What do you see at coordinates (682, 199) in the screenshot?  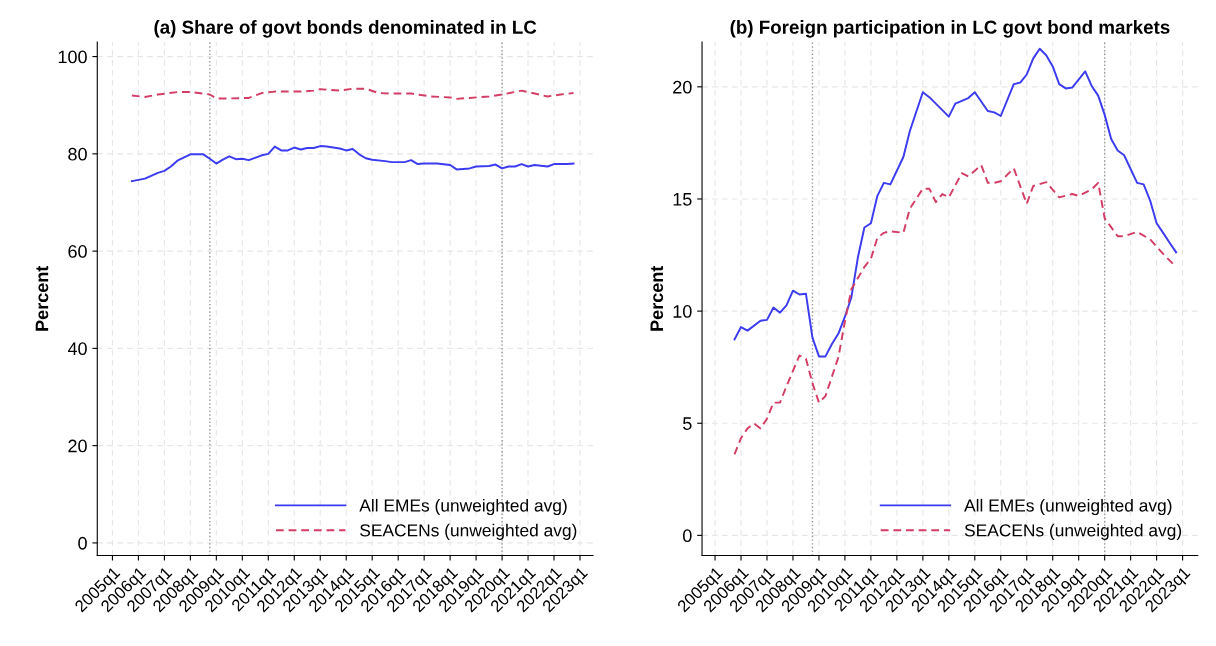 I see `y-tick-label: 15` at bounding box center [682, 199].